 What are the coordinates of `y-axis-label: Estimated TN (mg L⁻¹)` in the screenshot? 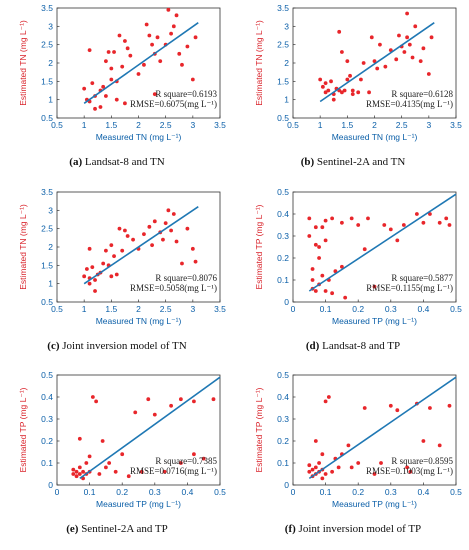 It's located at (23, 63).